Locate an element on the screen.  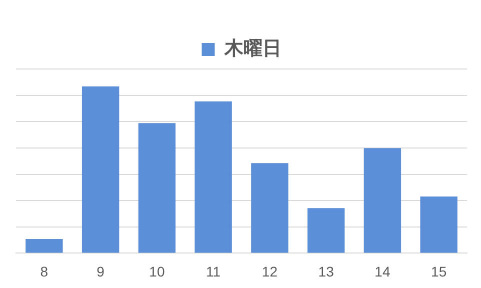
x-tick-label: 14 is located at coordinates (382, 271).